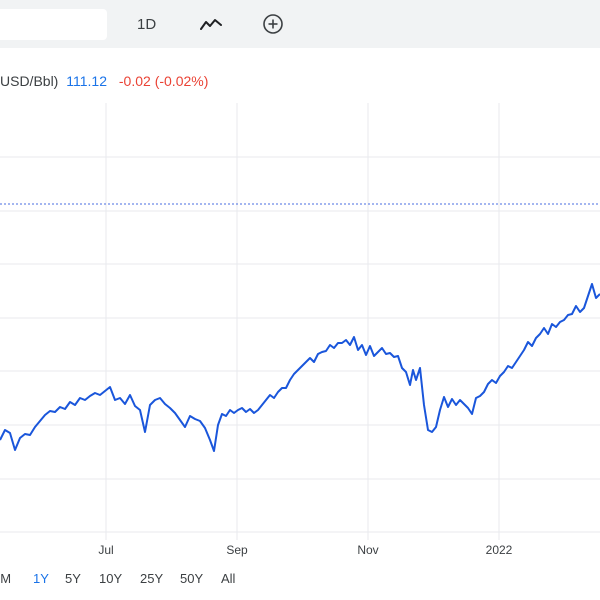 This screenshot has width=600, height=600. I want to click on symbol-search-input, so click(53, 24).